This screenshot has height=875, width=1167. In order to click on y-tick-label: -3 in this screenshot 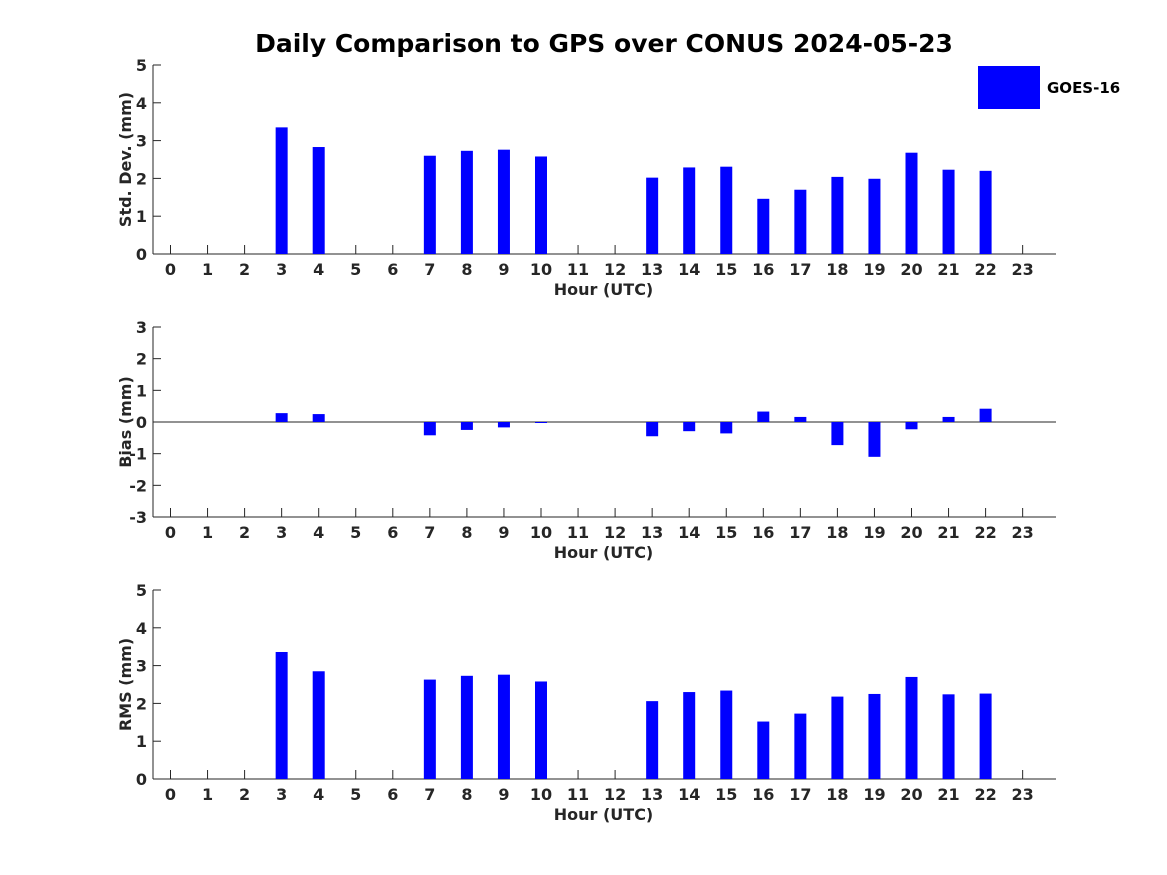, I will do `click(138, 517)`.